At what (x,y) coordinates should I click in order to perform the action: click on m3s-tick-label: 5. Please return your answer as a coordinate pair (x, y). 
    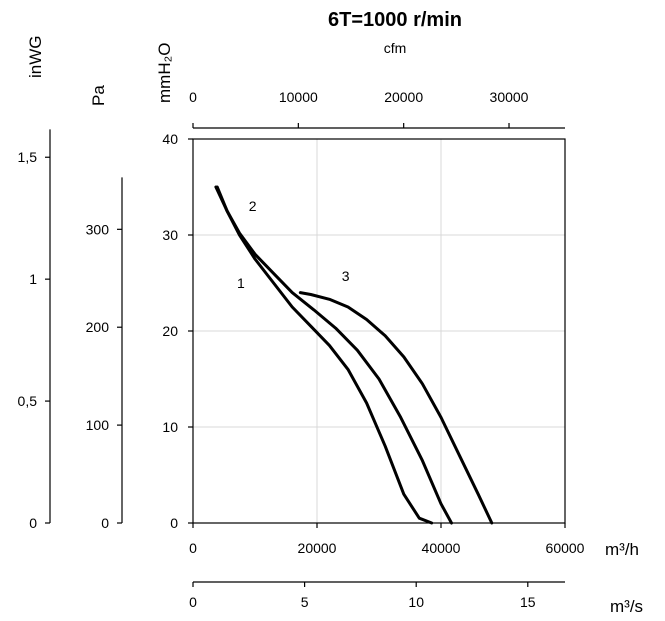
    Looking at the image, I should click on (305, 602).